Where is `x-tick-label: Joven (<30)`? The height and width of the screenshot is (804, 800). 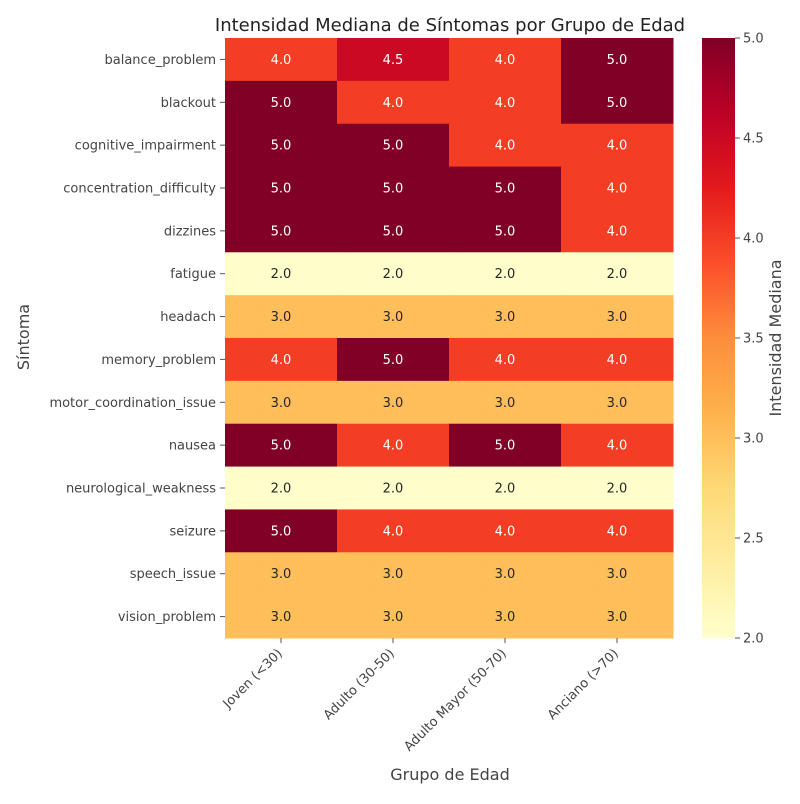 x-tick-label: Joven (<30) is located at coordinates (253, 679).